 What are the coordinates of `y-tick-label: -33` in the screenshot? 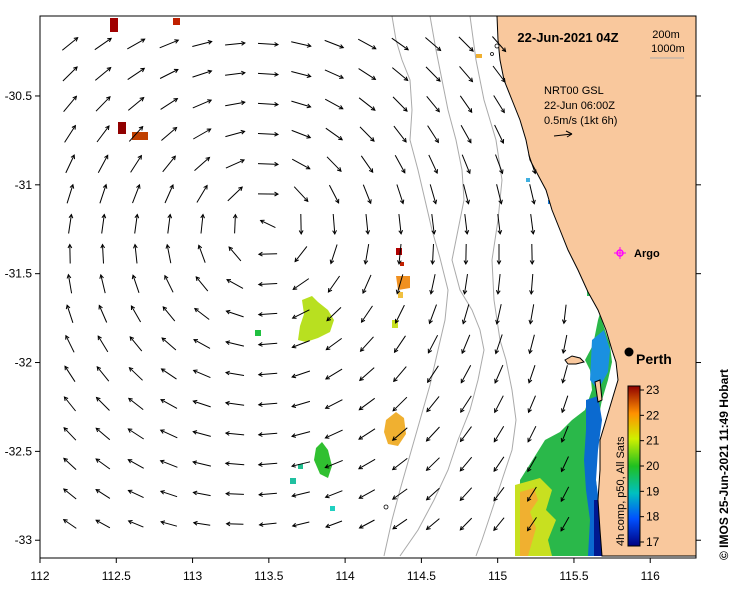 It's located at (24, 540).